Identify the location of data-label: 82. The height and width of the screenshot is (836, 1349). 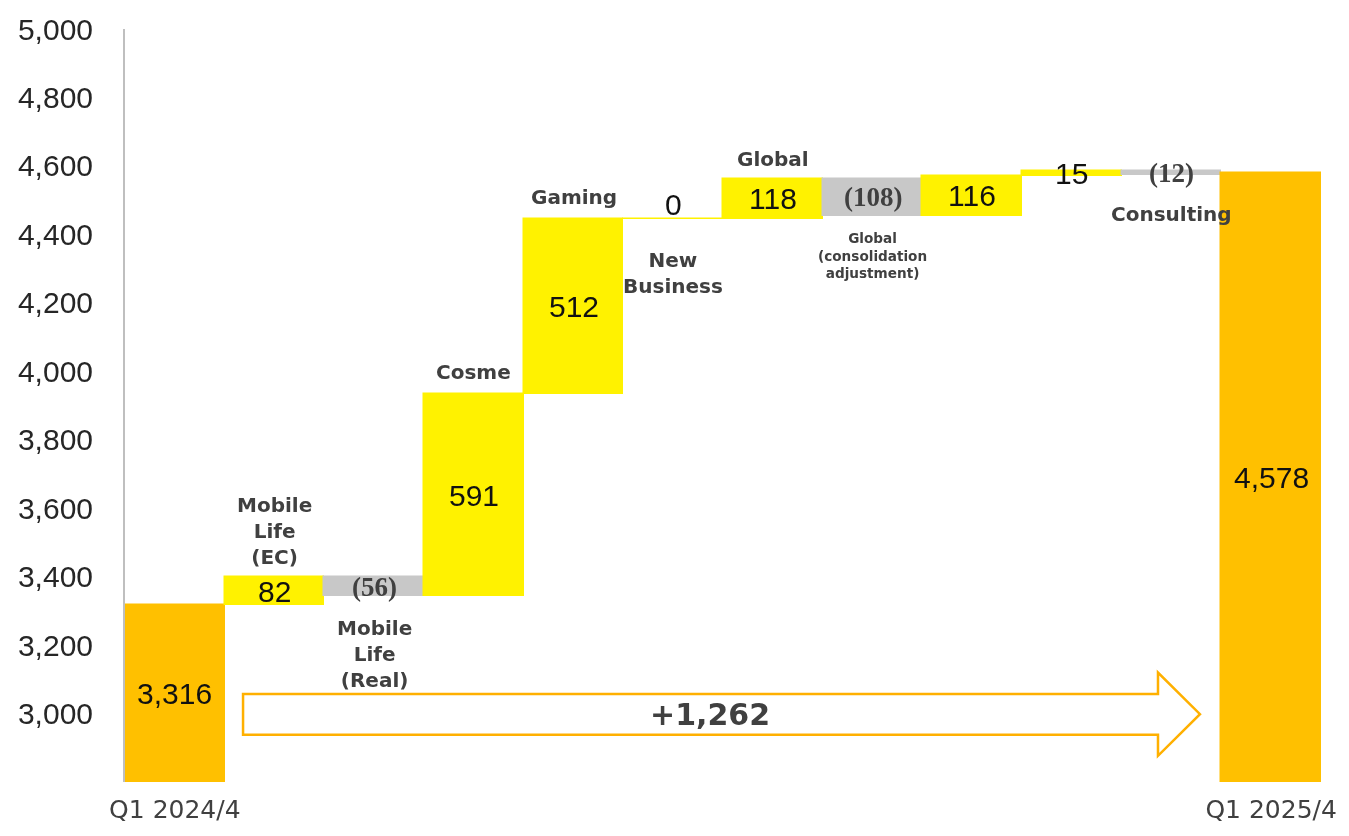
(275, 591).